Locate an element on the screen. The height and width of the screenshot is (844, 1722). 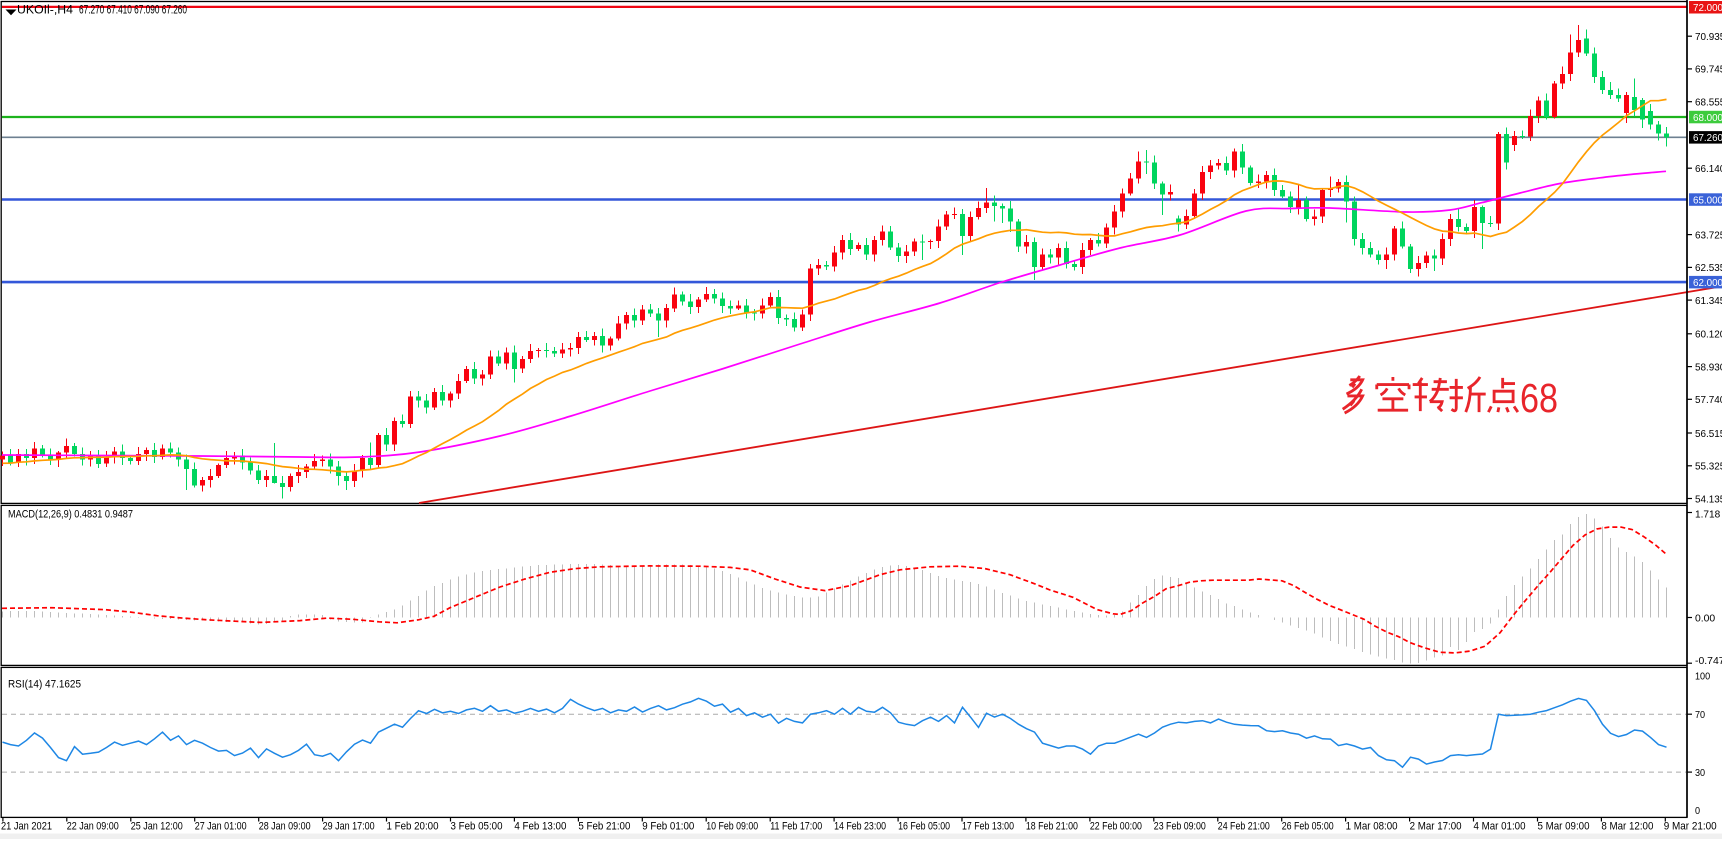
svg-text: 67.270 67.410 67.090 67.260 is located at coordinates (133, 10).